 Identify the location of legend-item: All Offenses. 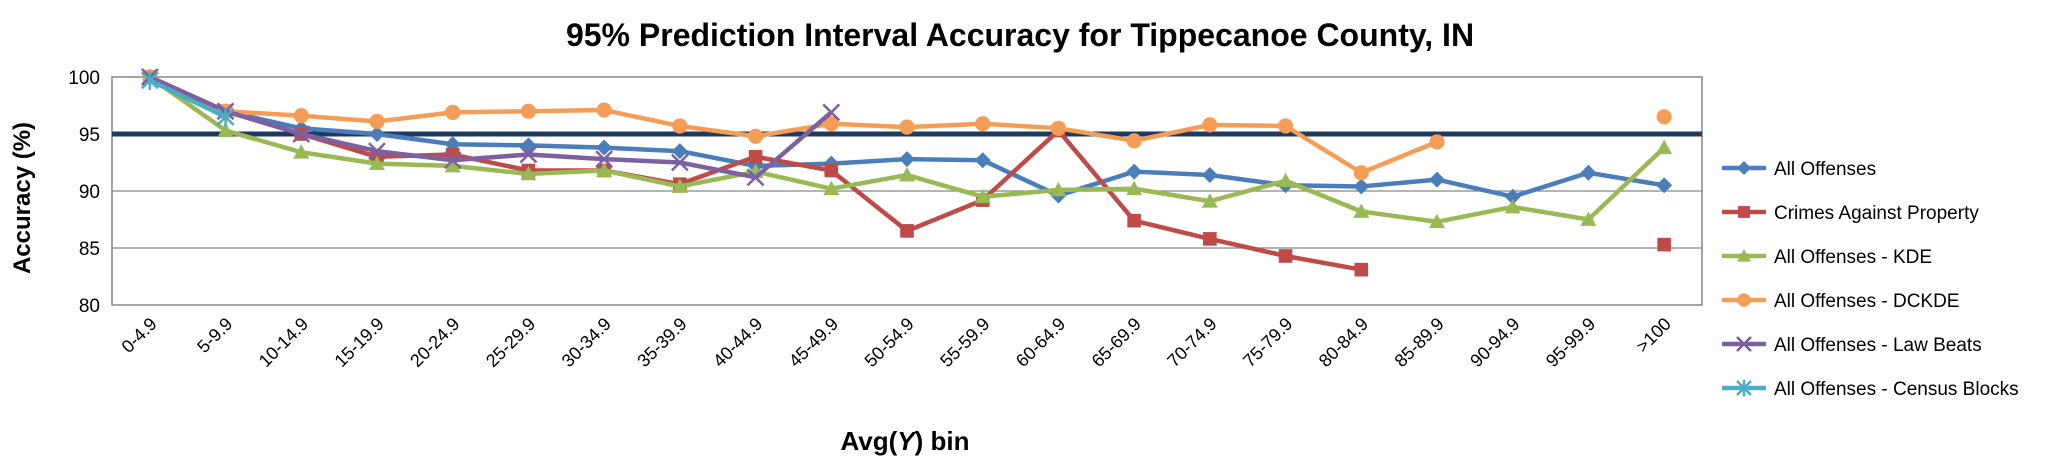
(1799, 169).